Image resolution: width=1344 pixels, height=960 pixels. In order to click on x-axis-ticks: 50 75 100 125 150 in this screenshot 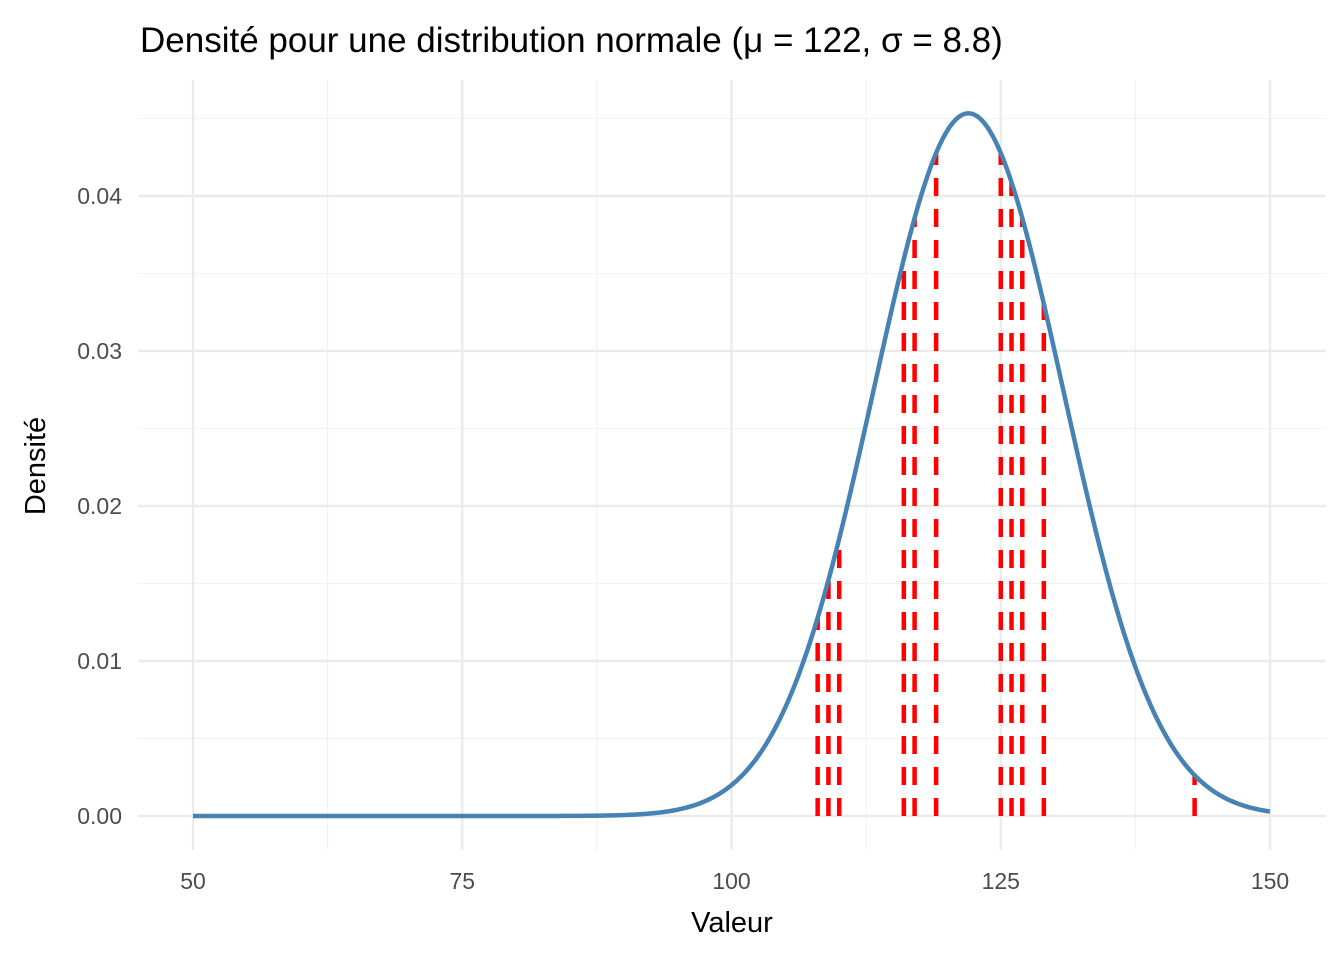, I will do `click(734, 881)`.